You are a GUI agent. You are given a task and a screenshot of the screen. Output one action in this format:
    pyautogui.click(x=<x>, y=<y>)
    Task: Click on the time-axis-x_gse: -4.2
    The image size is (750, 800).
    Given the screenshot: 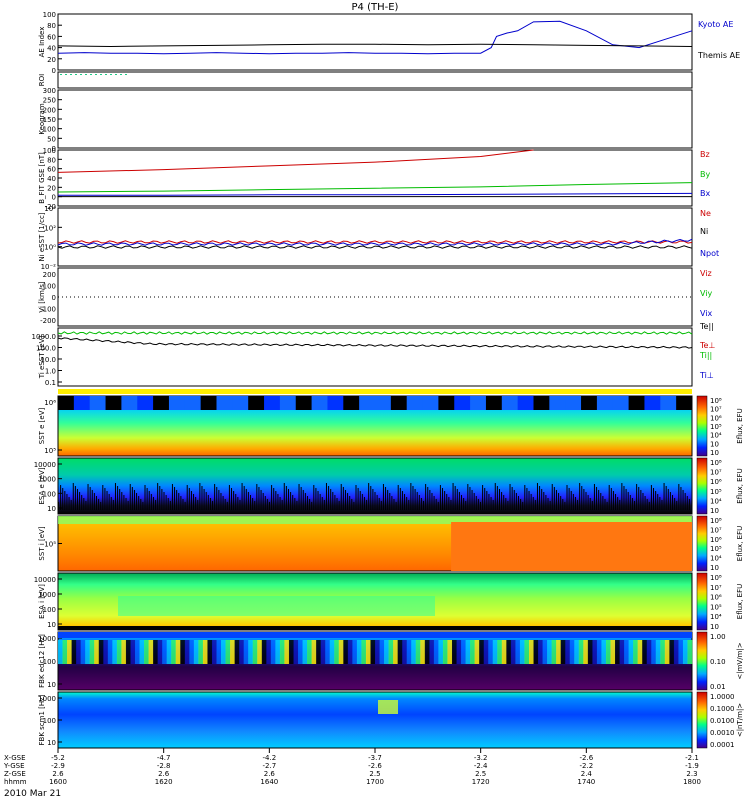 What is the action you would take?
    pyautogui.click(x=269, y=758)
    